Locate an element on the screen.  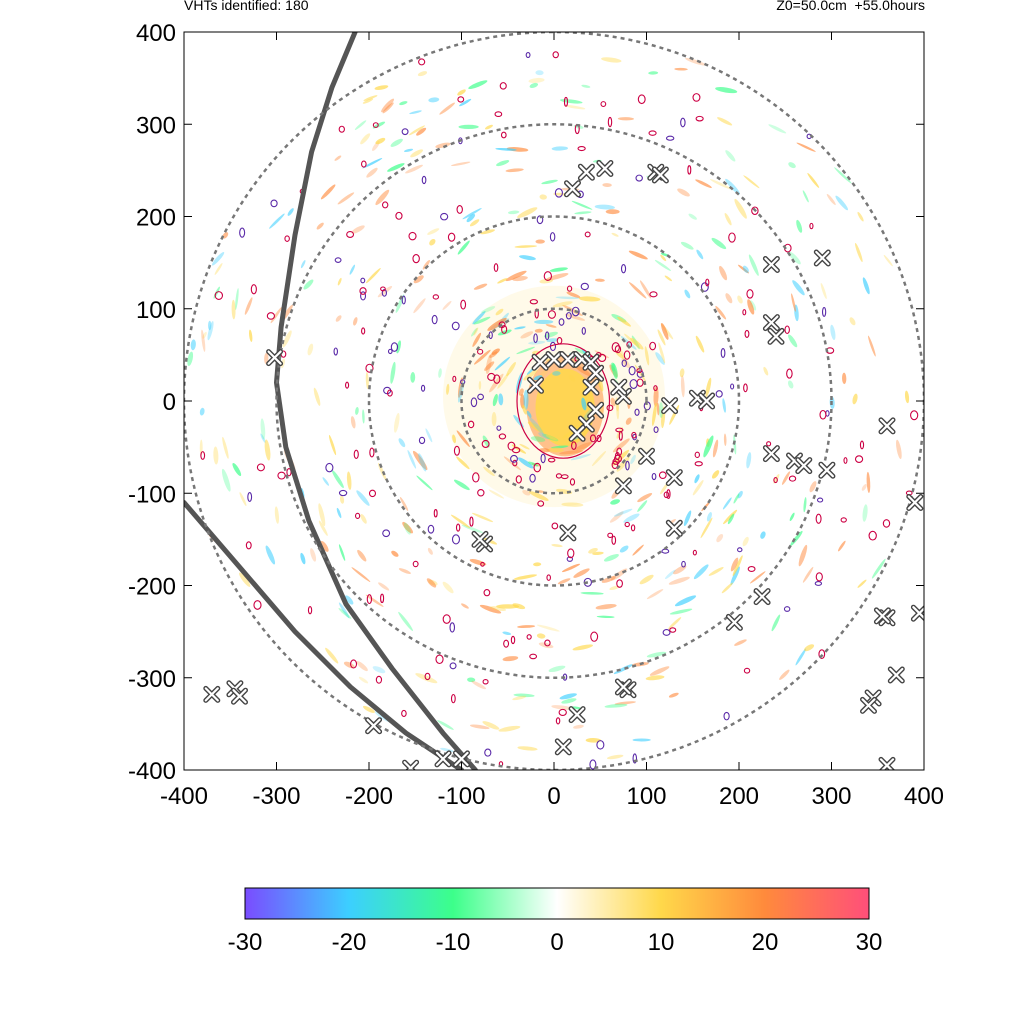
range-ring is located at coordinates (554, 401).